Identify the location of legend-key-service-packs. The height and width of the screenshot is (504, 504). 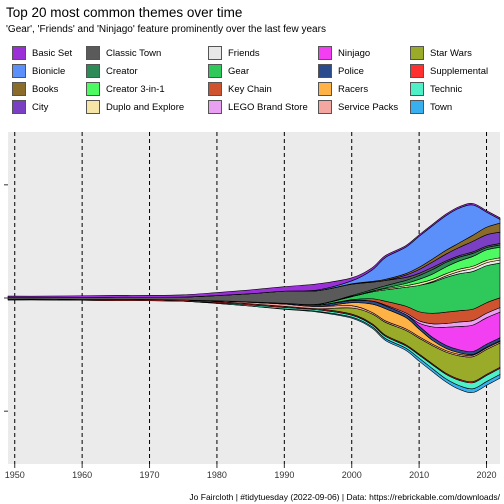
(325, 107).